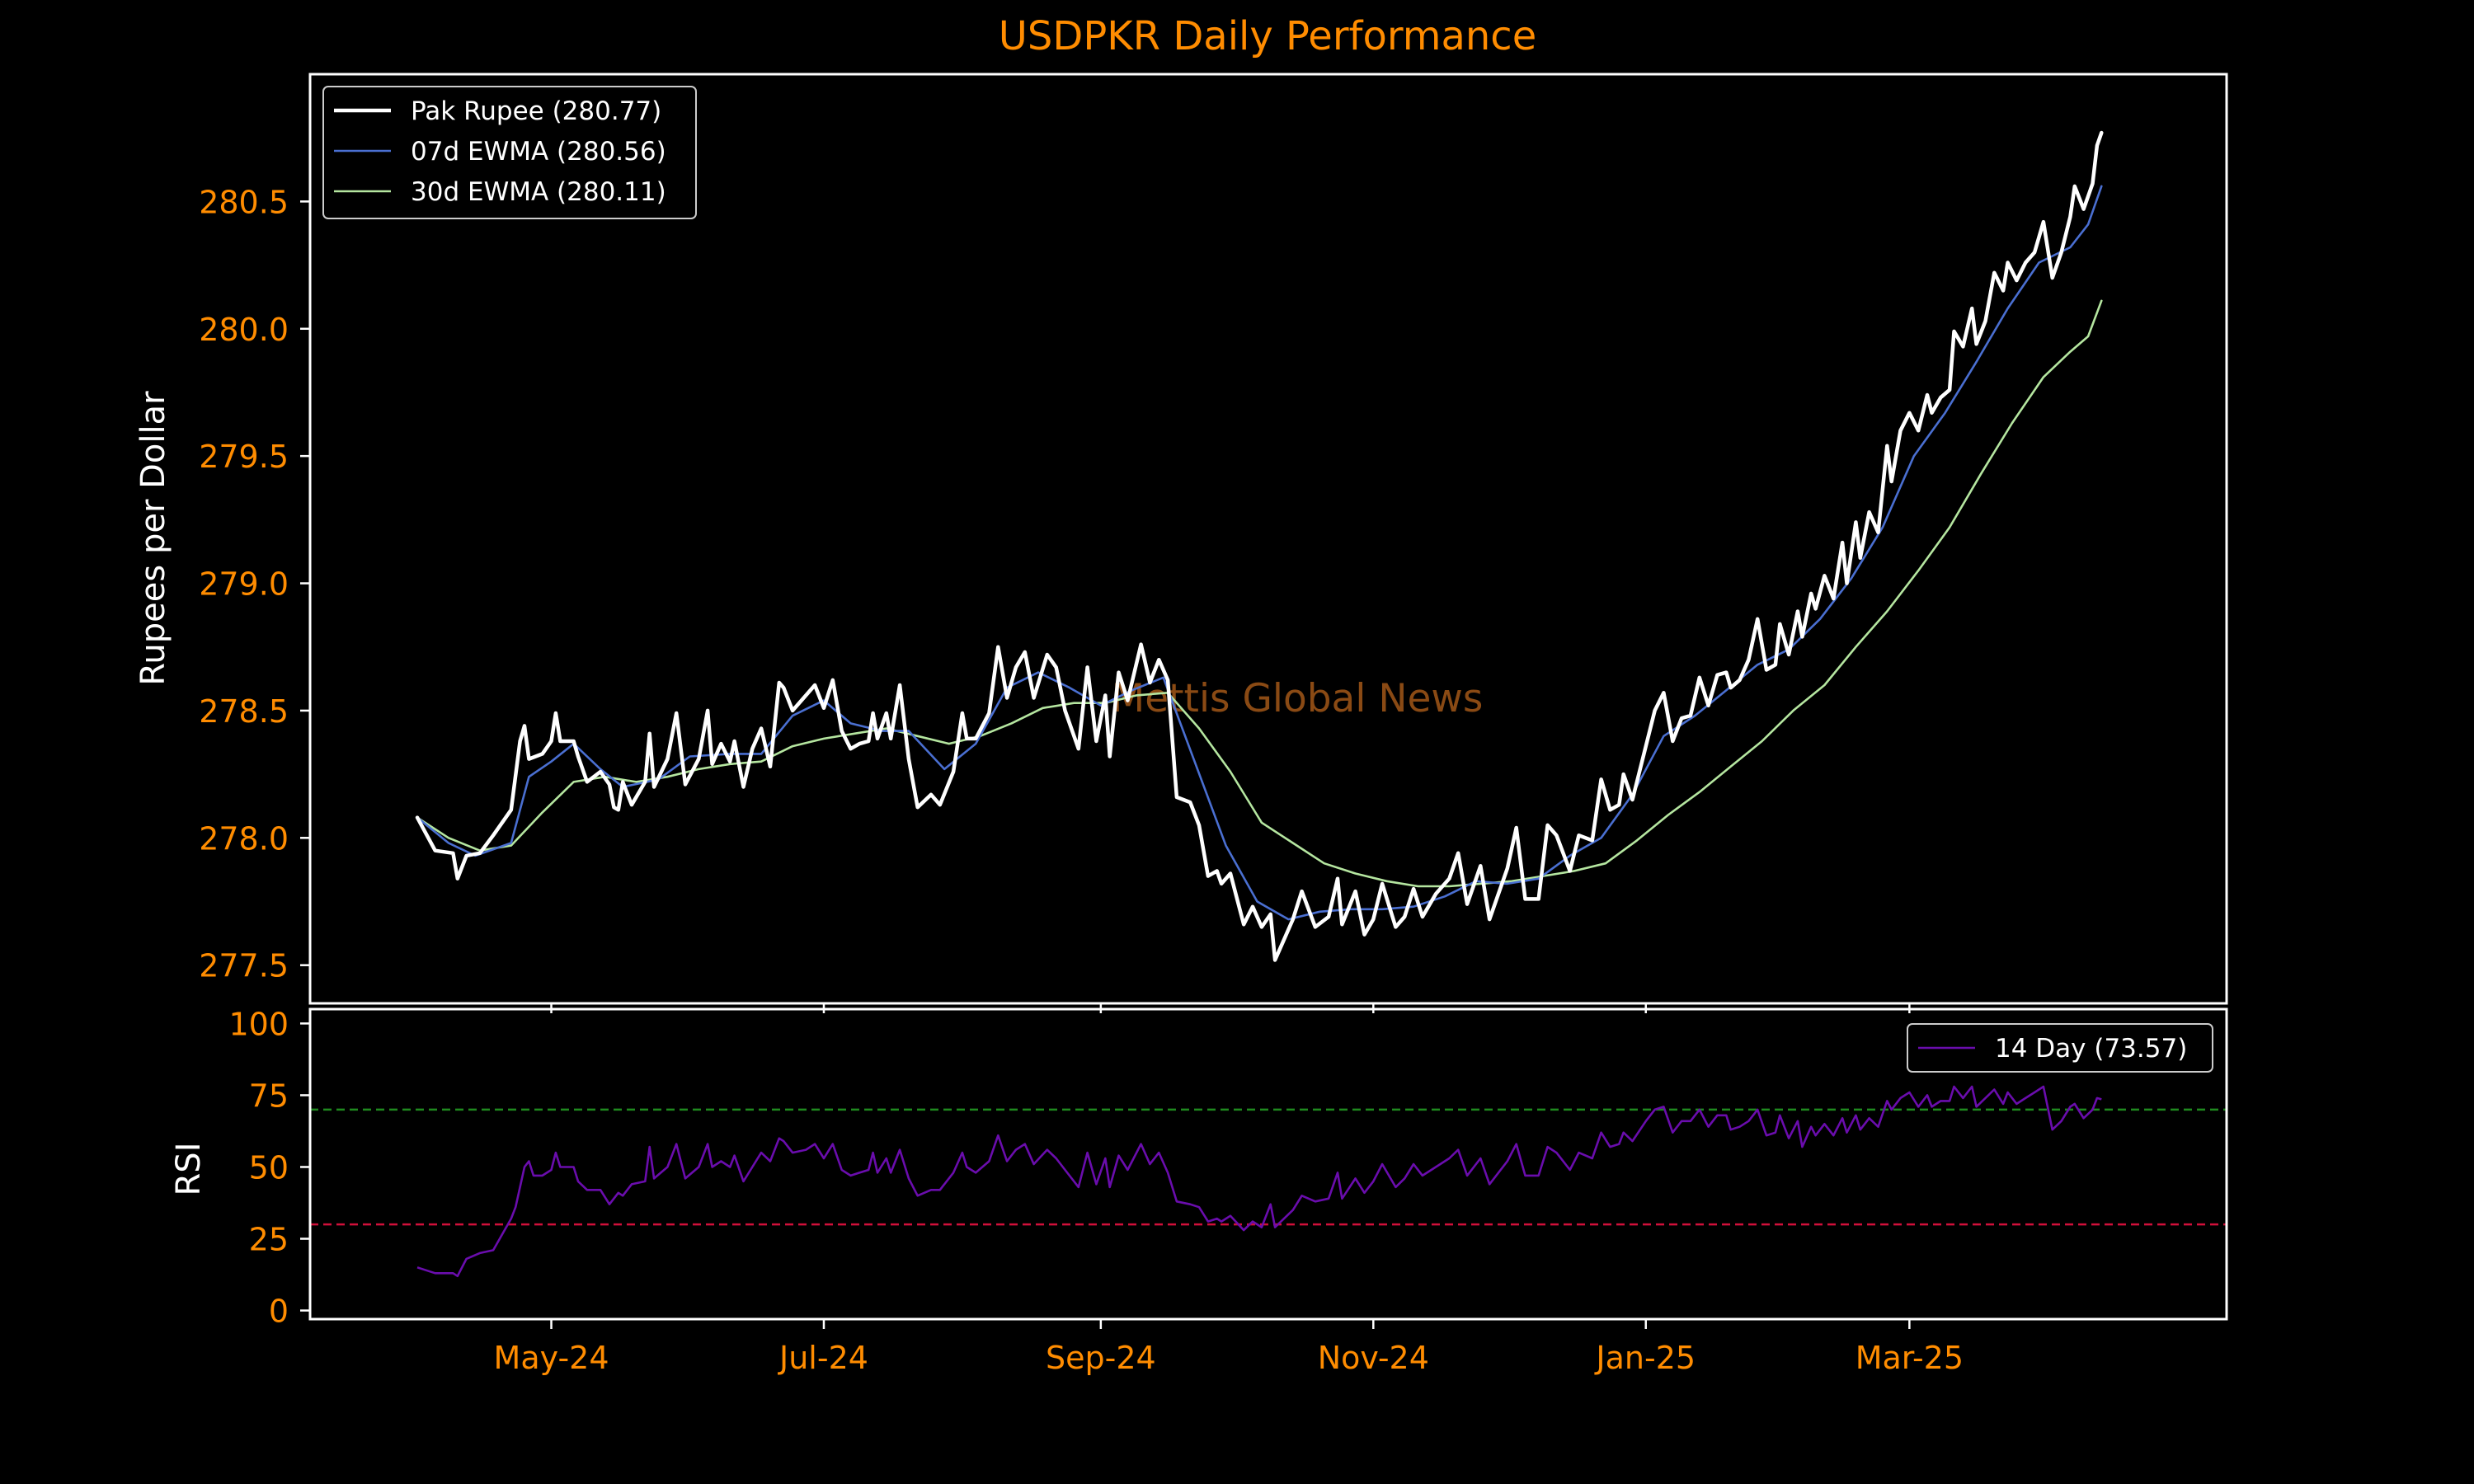 This screenshot has height=1484, width=2474. I want to click on x-tick-label: Sep-24, so click(1101, 1358).